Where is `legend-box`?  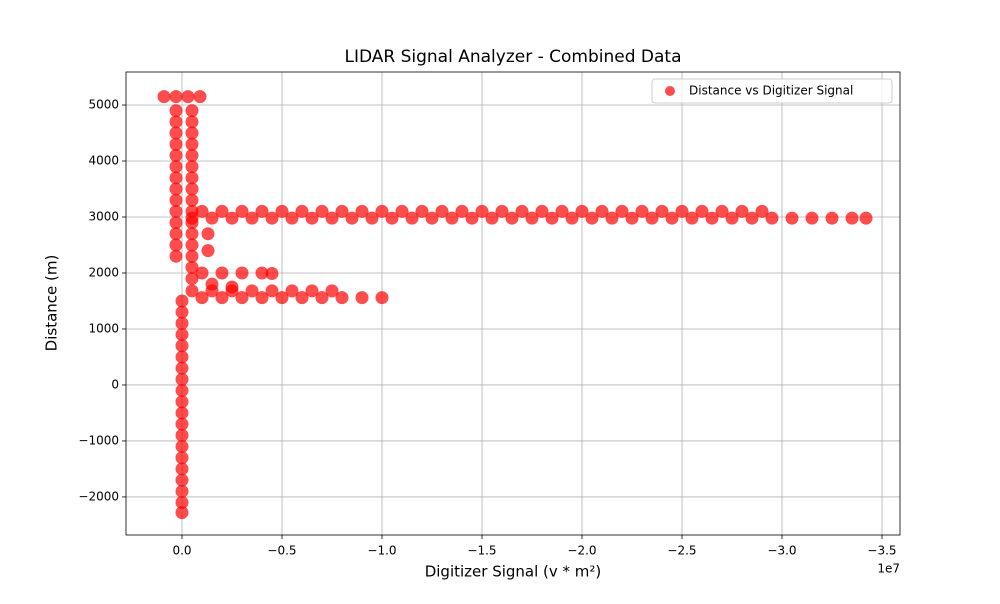
legend-box is located at coordinates (772, 91).